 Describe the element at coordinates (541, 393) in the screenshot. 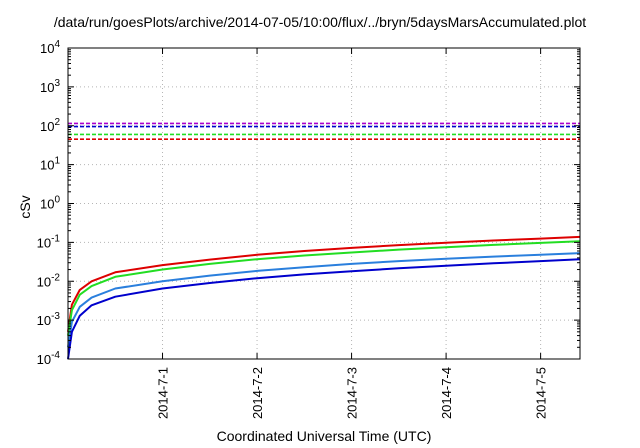

I see `x-tick-label: 2014-7-5` at that location.